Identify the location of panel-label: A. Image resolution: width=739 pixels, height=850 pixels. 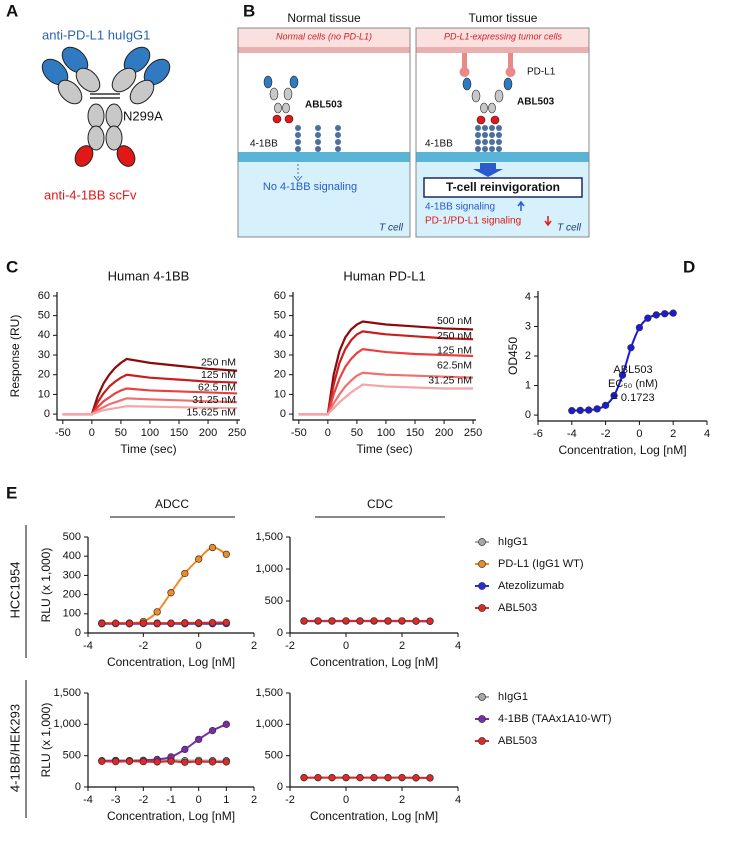
(12, 10).